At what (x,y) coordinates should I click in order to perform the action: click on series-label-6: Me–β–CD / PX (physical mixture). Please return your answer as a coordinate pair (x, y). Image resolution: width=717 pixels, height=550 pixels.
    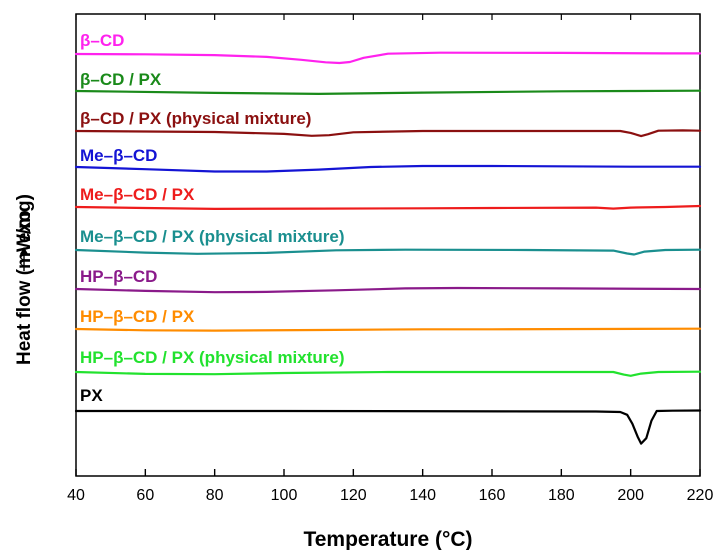
    Looking at the image, I should click on (212, 236).